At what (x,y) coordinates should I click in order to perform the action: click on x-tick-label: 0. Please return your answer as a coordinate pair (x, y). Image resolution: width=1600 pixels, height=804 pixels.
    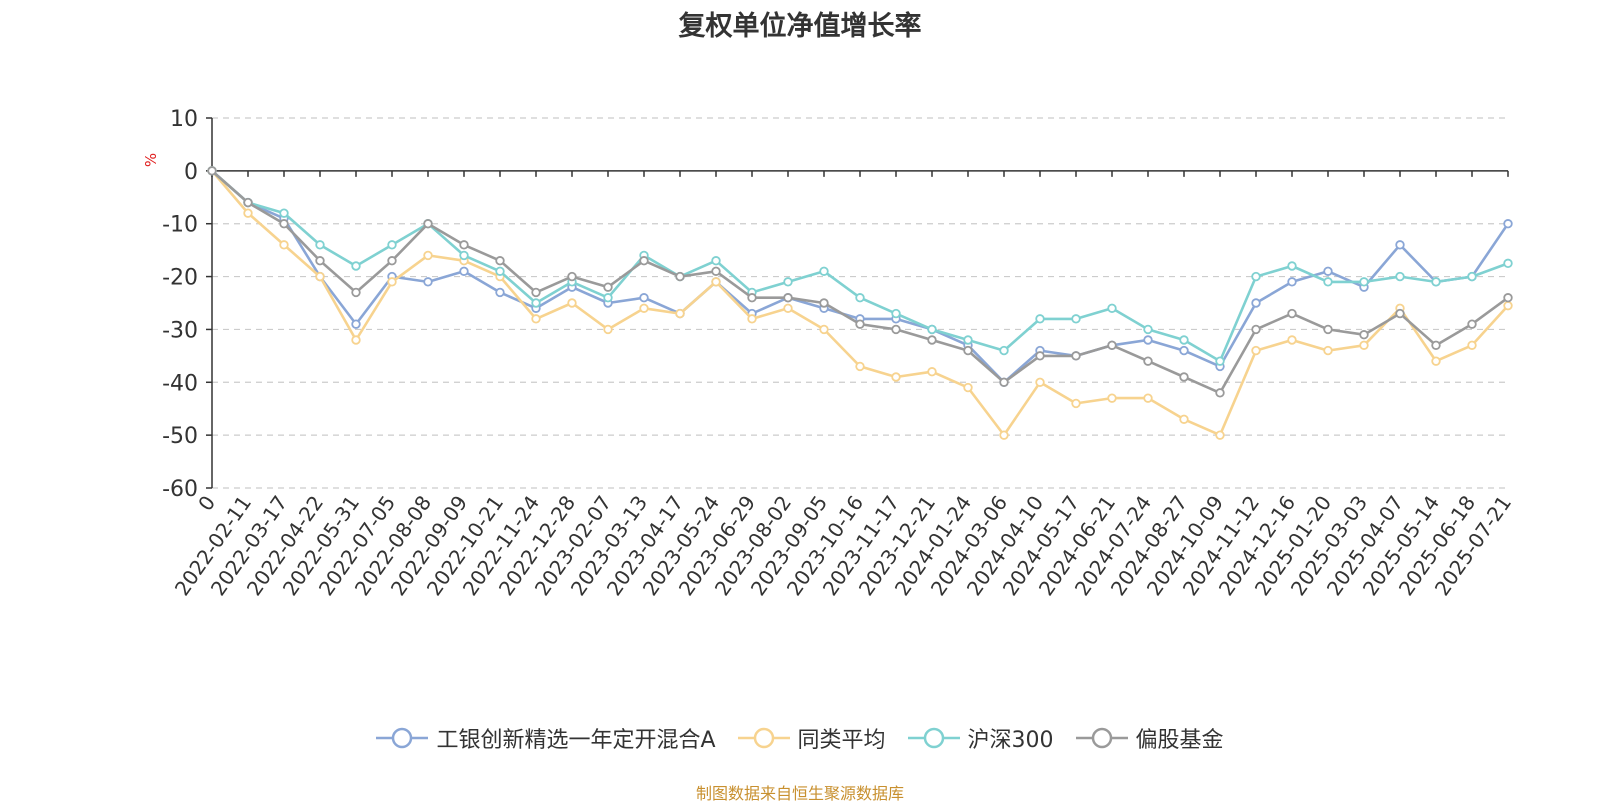
    Looking at the image, I should click on (206, 503).